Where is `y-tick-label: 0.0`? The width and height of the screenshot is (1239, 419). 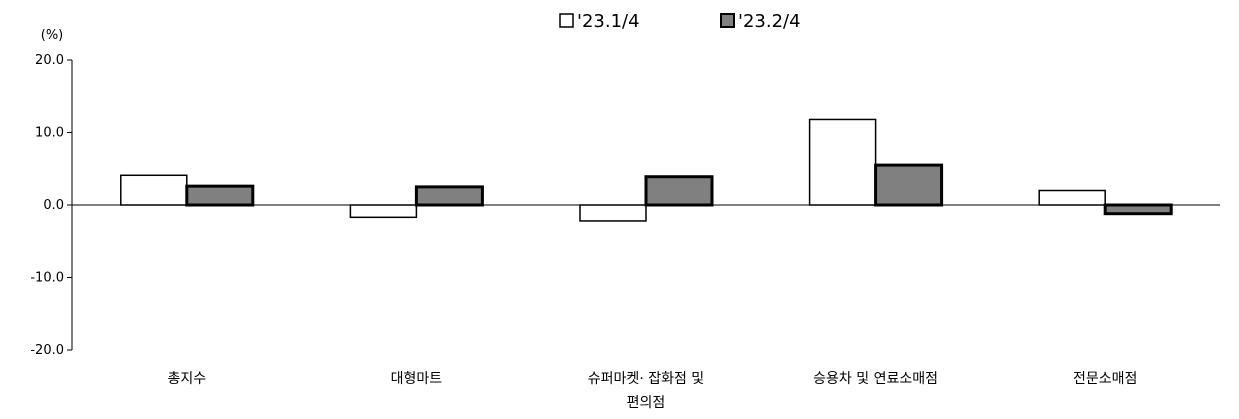
y-tick-label: 0.0 is located at coordinates (53, 205).